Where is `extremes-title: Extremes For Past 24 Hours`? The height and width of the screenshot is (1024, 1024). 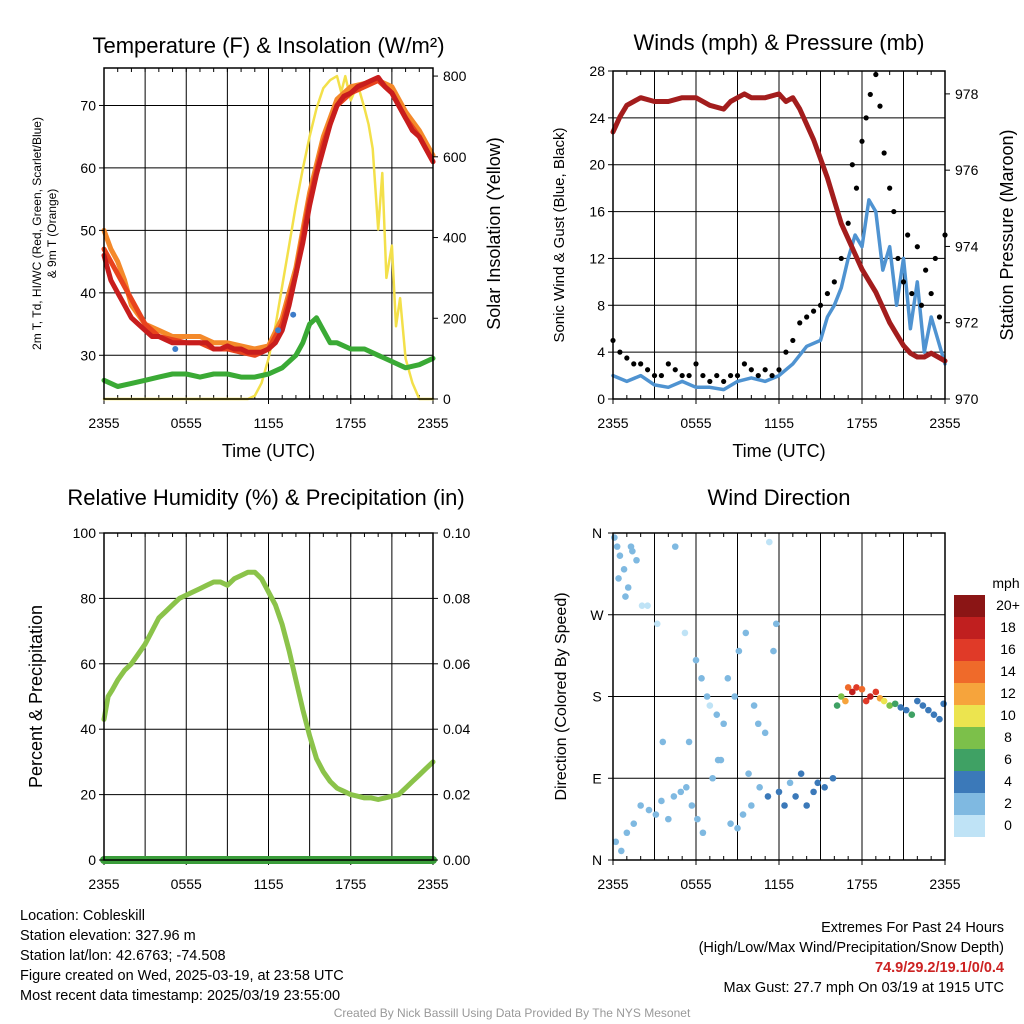 extremes-title: Extremes For Past 24 Hours is located at coordinates (912, 928).